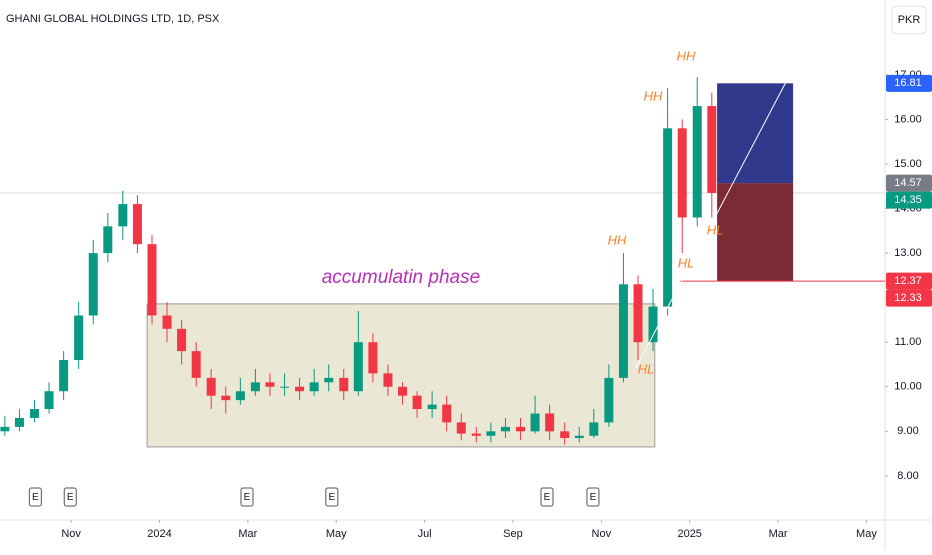 The width and height of the screenshot is (932, 555). Describe the element at coordinates (159, 534) in the screenshot. I see `x-tick-label: 2024` at that location.